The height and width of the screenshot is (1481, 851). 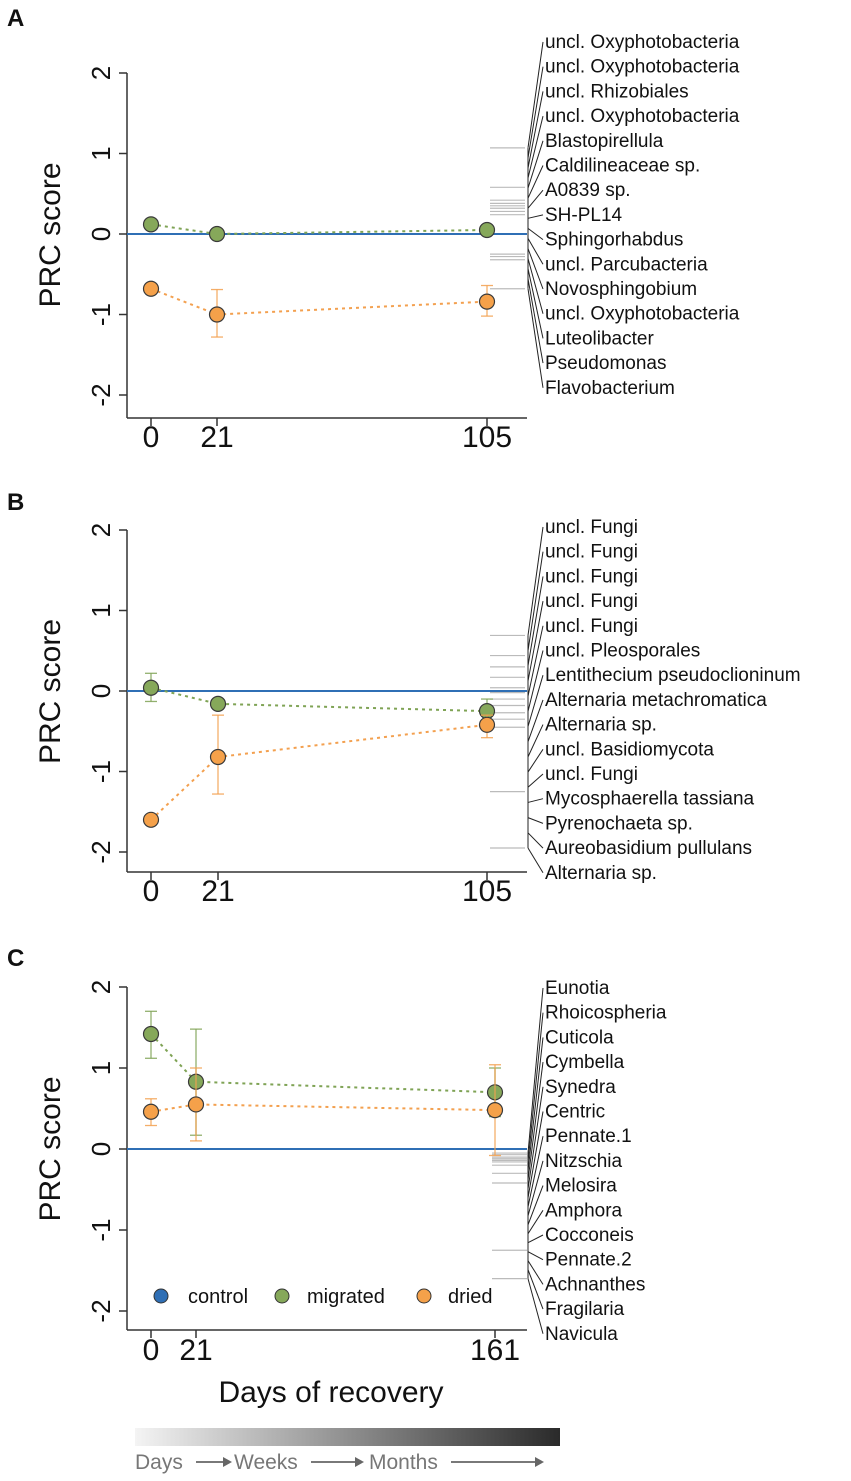 I want to click on legend: control migrated dried, so click(x=322, y=1297).